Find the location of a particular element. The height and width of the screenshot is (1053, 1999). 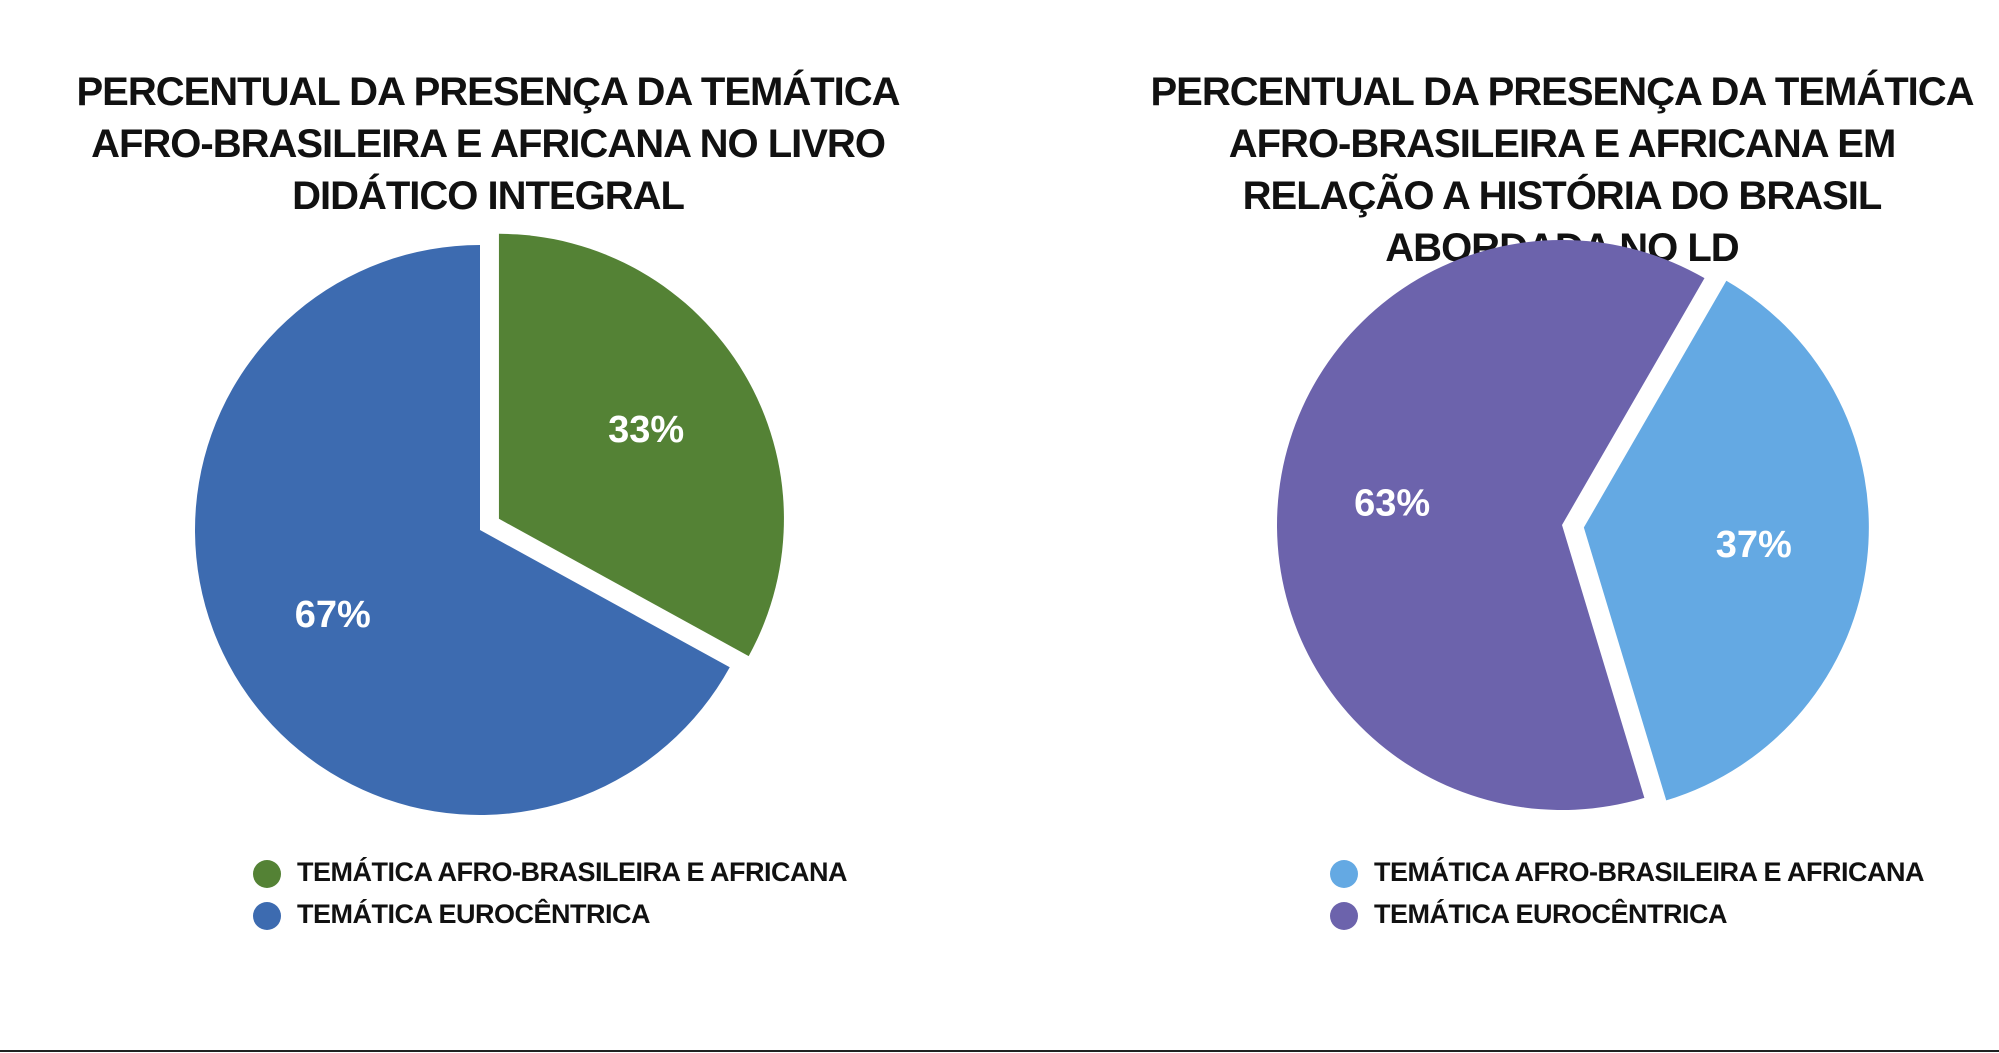

data-label: 63% is located at coordinates (1392, 503).